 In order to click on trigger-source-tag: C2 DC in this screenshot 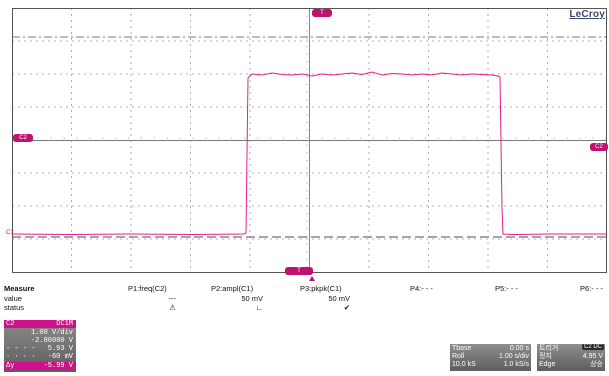, I will do `click(592, 347)`.